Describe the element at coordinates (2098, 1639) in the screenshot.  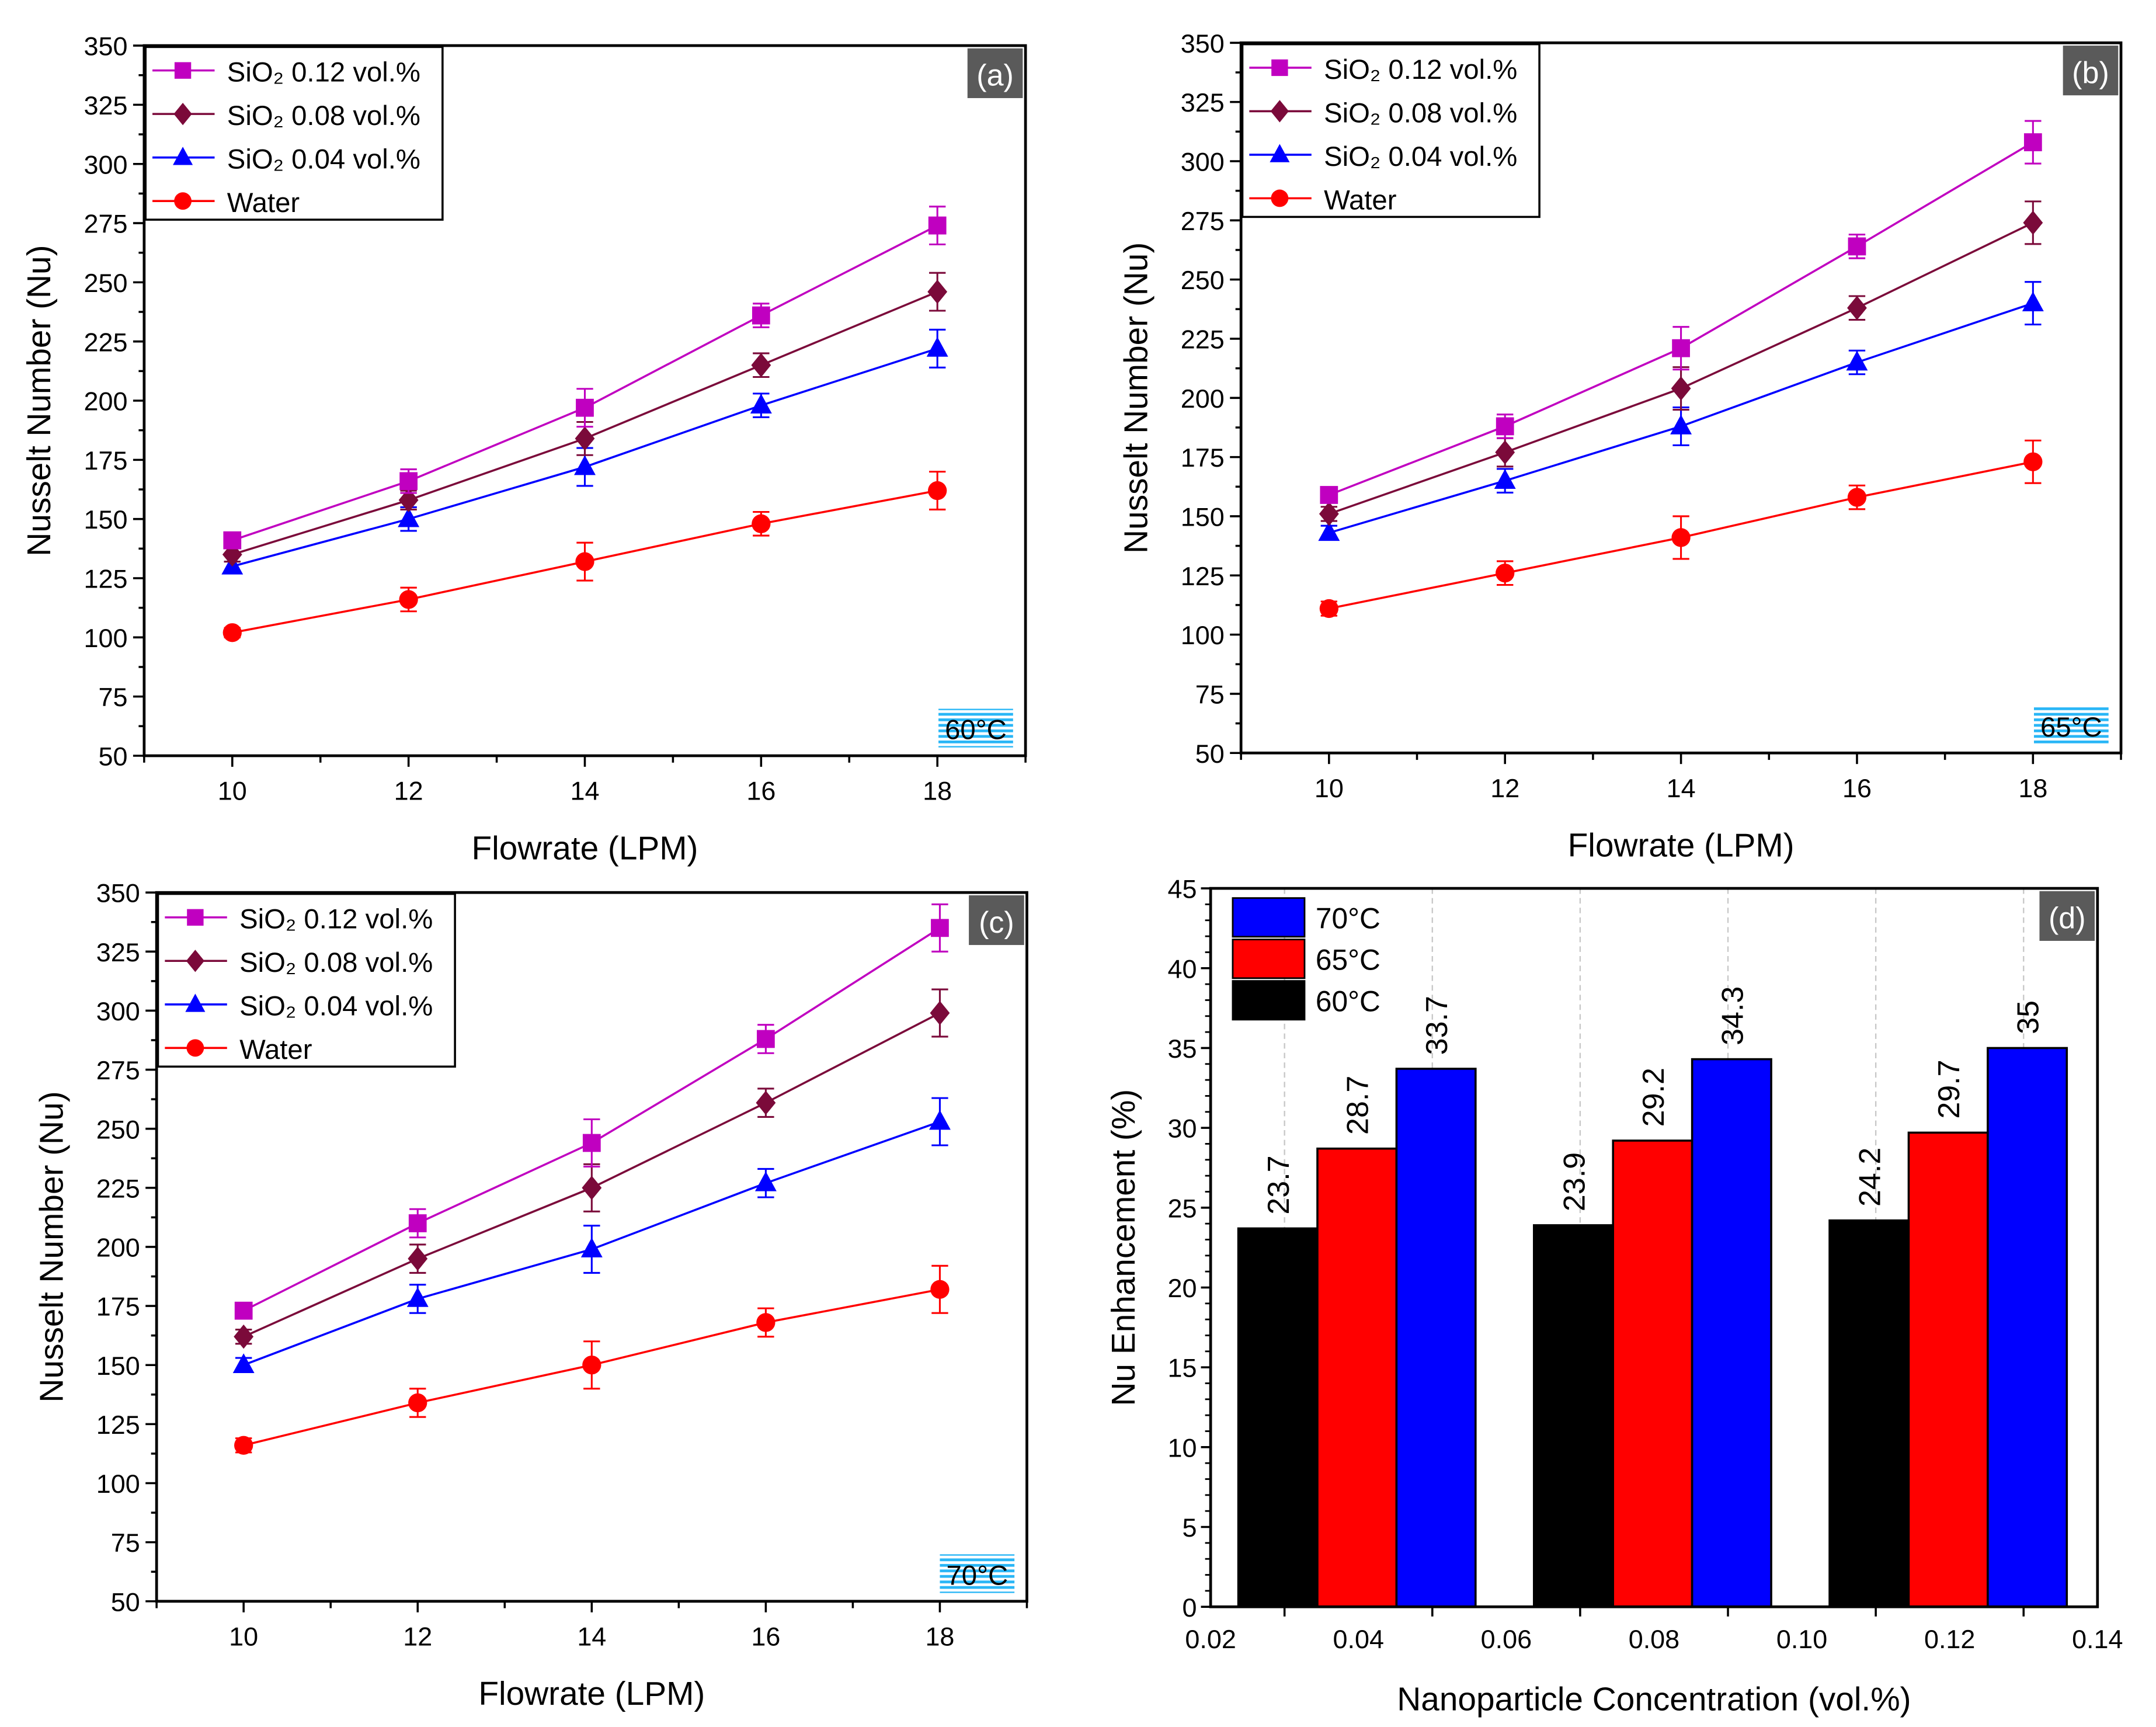
I see `x-tick-label: 0.14` at that location.